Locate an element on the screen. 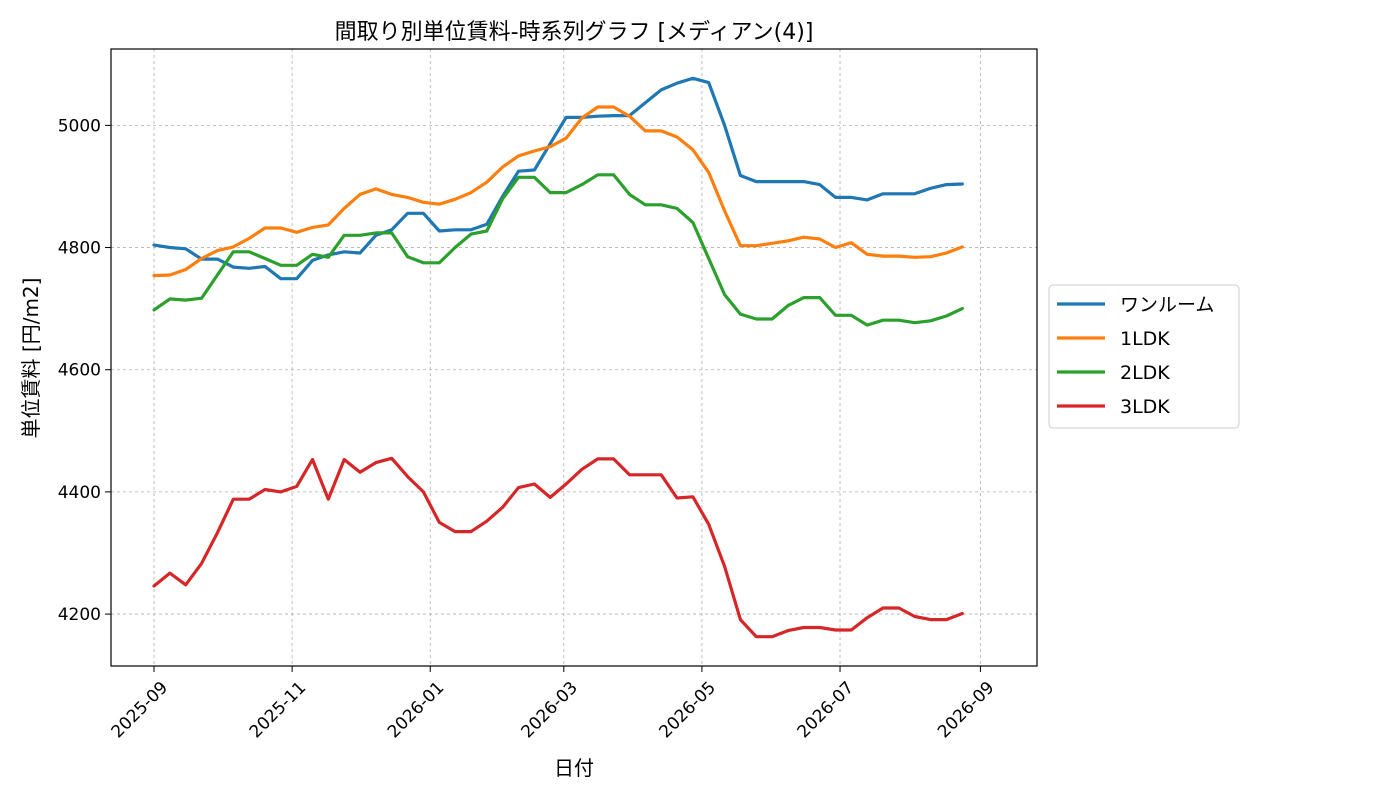 This screenshot has width=1400, height=800. y-axis-label: 単位賃料 [円/m2] is located at coordinates (31, 358).